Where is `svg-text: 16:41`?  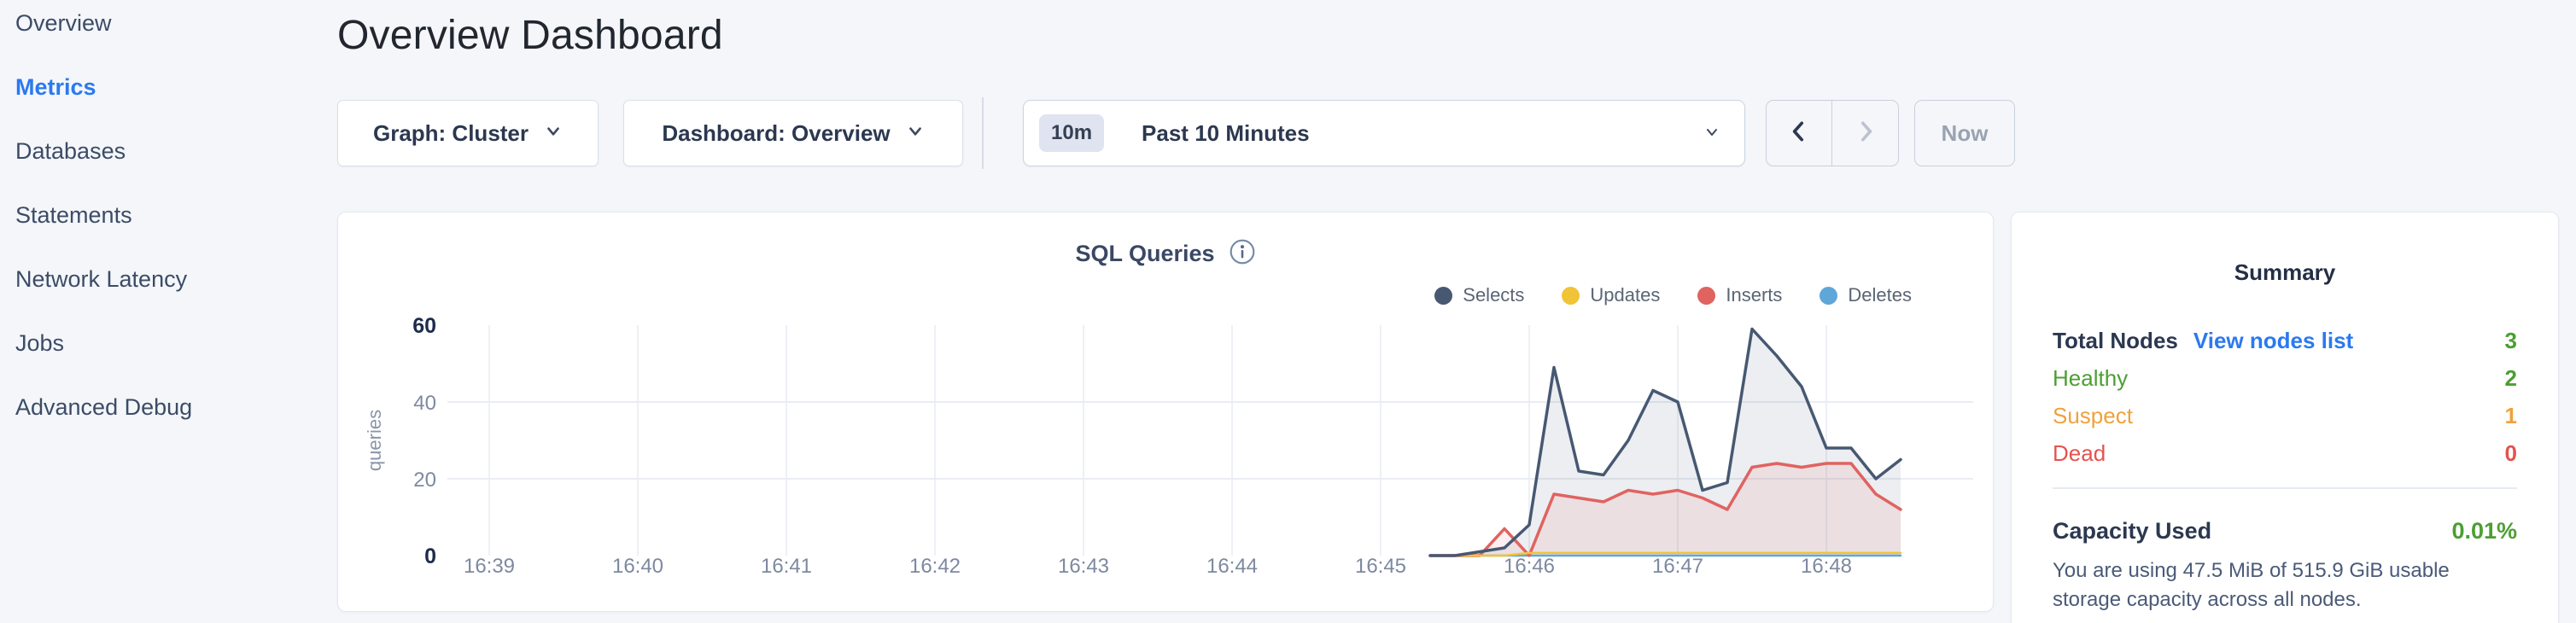 svg-text: 16:41 is located at coordinates (786, 566).